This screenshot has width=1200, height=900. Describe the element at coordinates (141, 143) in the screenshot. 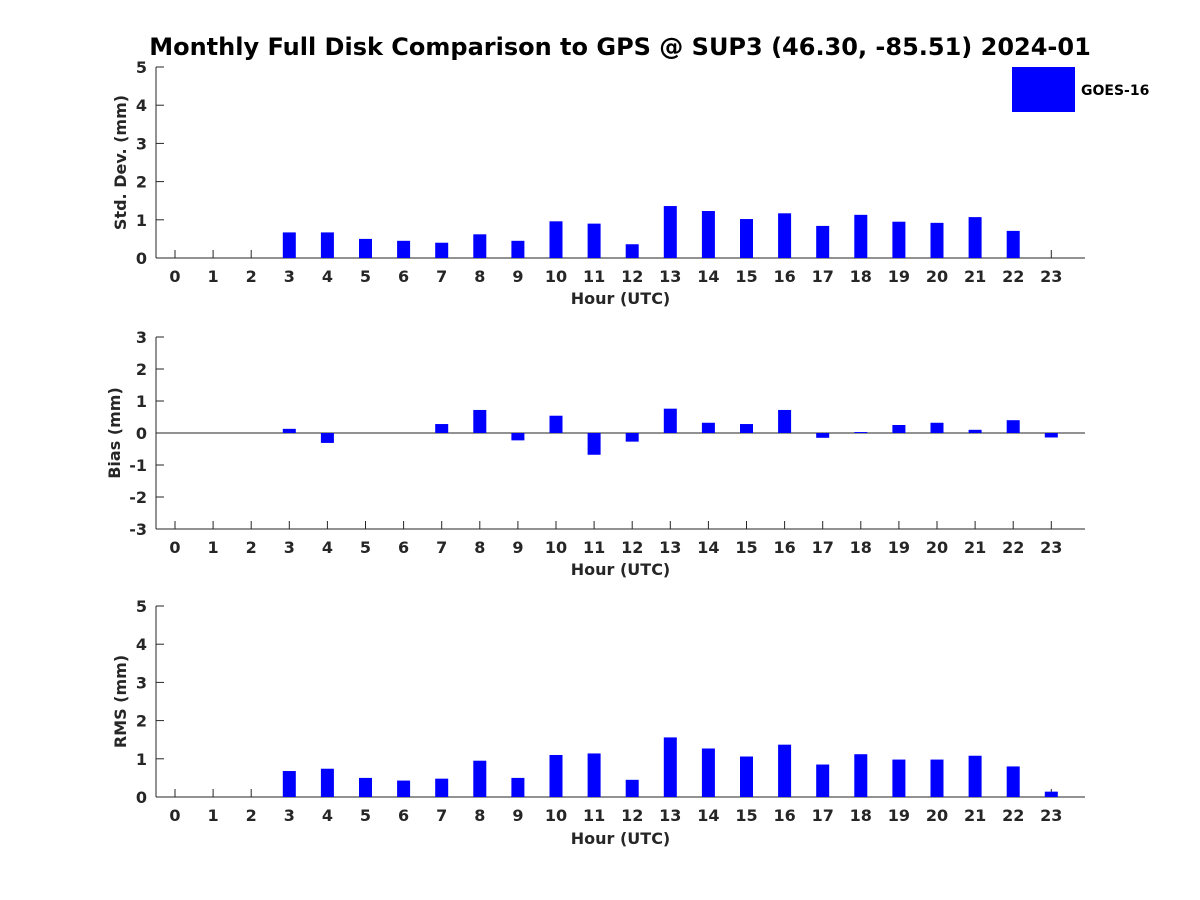

I see `y-tick-label: 3` at that location.